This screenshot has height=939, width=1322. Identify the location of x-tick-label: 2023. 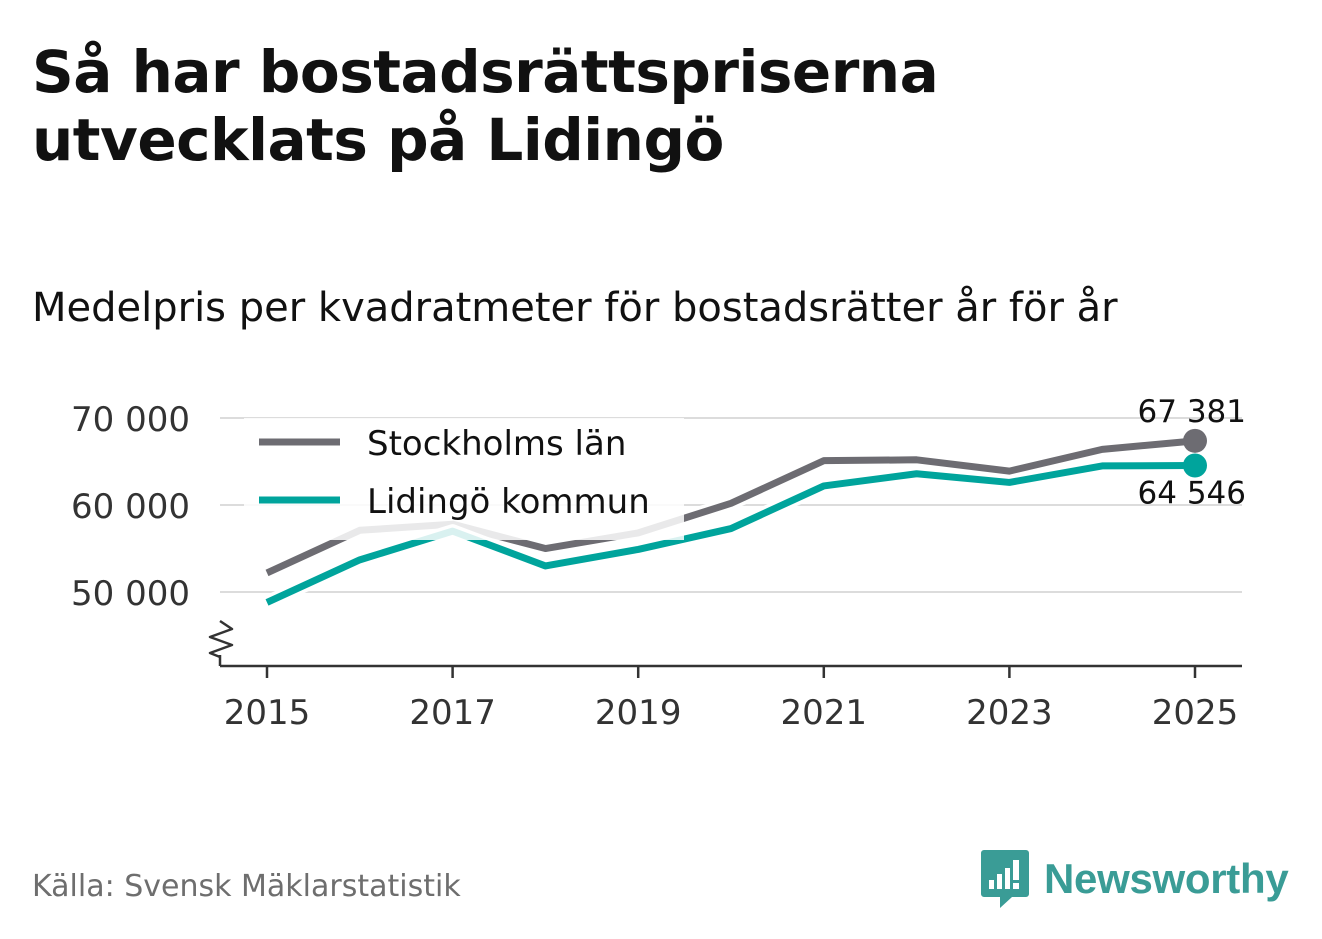
(1009, 713).